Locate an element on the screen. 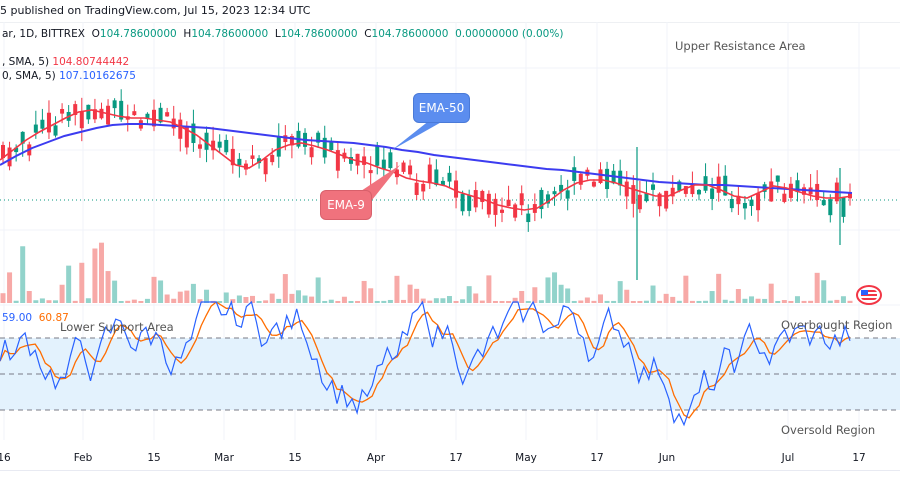 The width and height of the screenshot is (900, 500). time-tick: 15 is located at coordinates (154, 458).